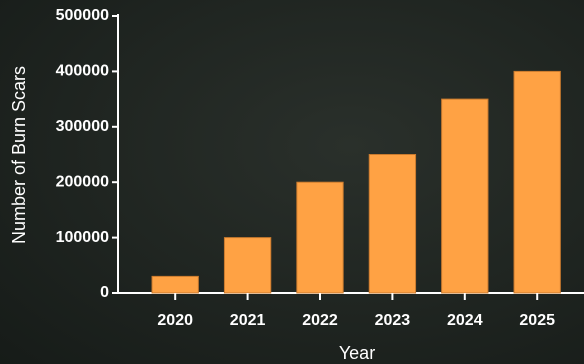 This screenshot has height=364, width=584. Describe the element at coordinates (82, 71) in the screenshot. I see `y-tick-label: 400000` at that location.